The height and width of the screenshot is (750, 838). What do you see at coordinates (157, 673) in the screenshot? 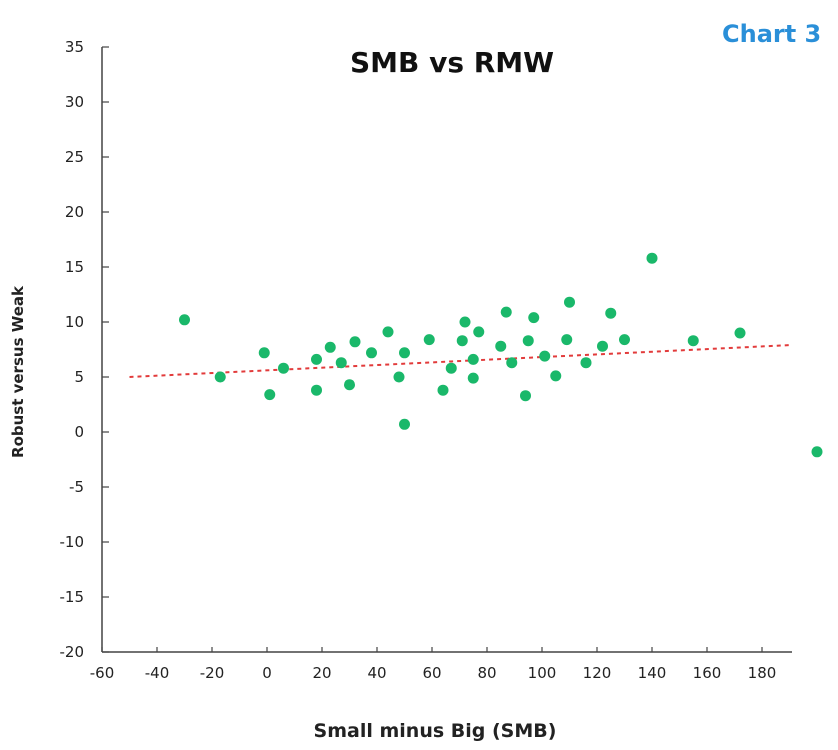
I see `x-tick-label: -40` at bounding box center [157, 673].